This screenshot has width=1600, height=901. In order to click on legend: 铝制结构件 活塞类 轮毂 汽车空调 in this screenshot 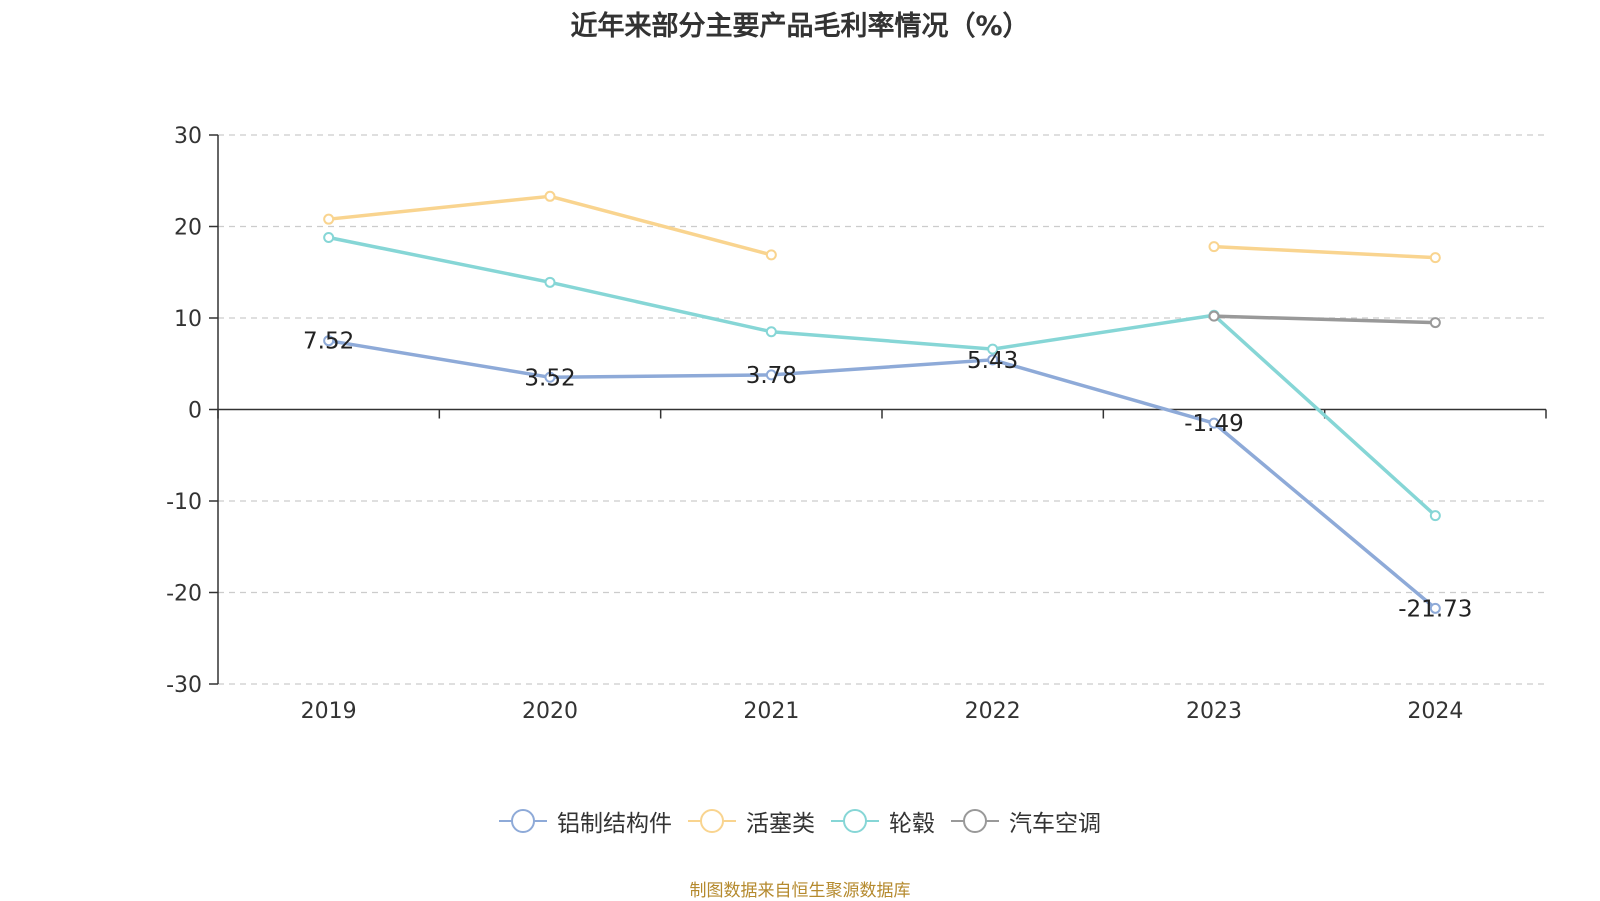, I will do `click(800, 821)`.